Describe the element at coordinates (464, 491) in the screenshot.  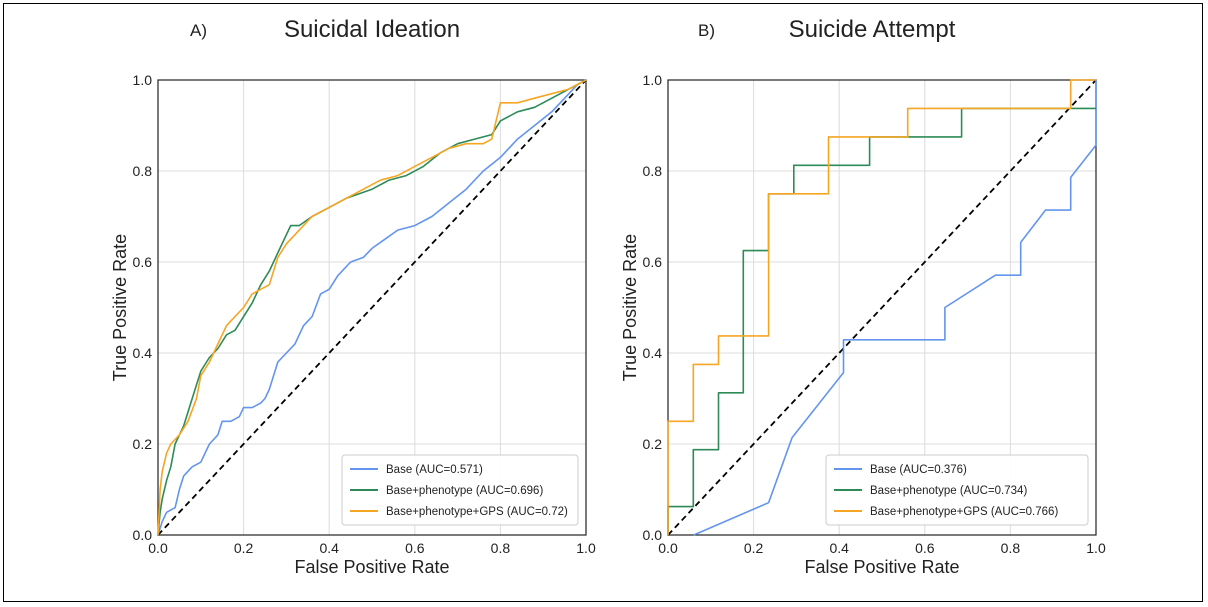
I see `legend-entry: Base+phenotype (AUC=0.696)` at that location.